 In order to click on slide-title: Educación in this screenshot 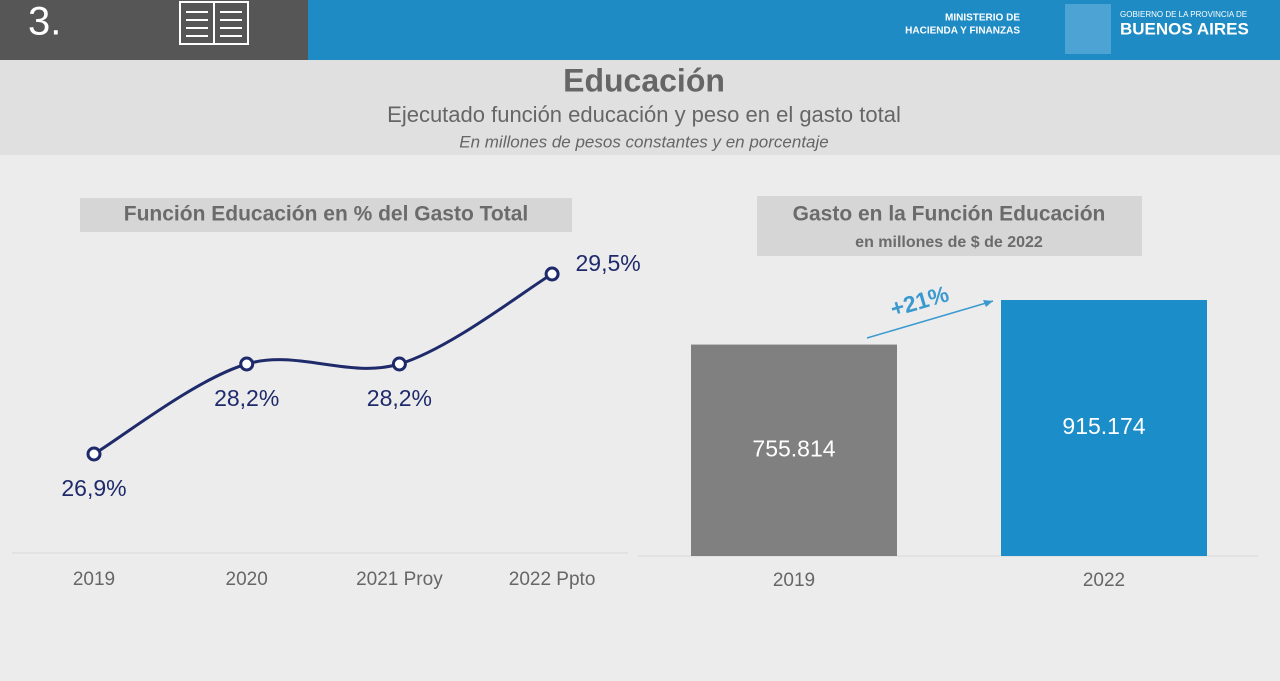, I will do `click(644, 80)`.